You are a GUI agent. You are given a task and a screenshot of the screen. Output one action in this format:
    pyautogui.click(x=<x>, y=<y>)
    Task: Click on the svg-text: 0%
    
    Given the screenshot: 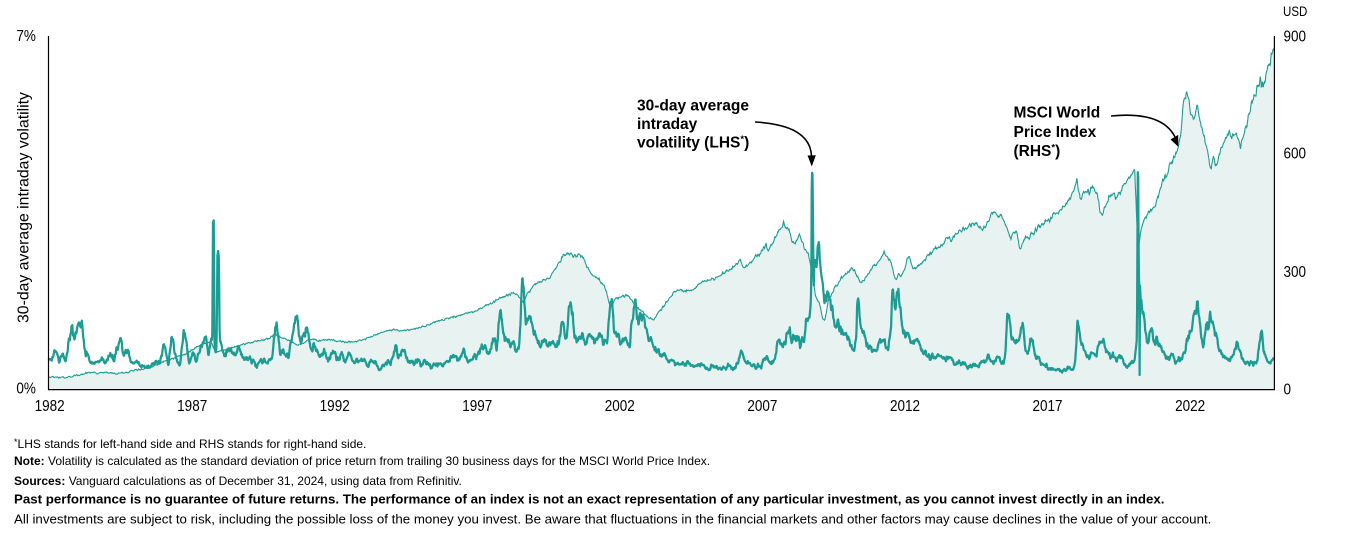 What is the action you would take?
    pyautogui.click(x=26, y=389)
    